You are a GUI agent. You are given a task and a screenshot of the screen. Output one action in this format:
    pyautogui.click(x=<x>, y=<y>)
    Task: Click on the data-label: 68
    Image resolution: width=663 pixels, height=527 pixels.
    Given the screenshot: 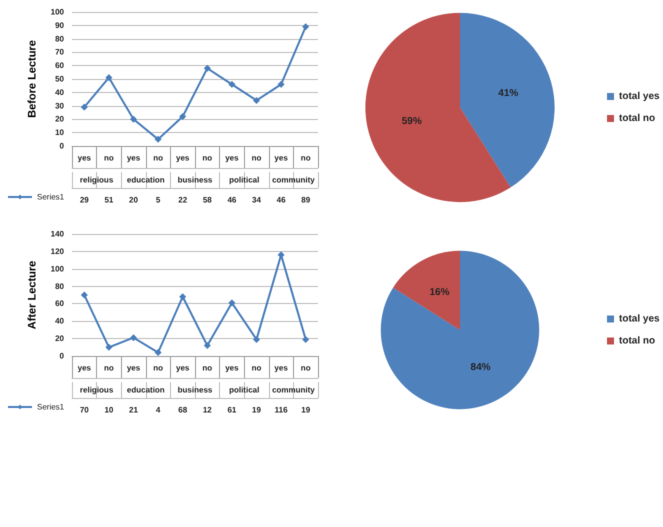 What is the action you would take?
    pyautogui.click(x=183, y=410)
    